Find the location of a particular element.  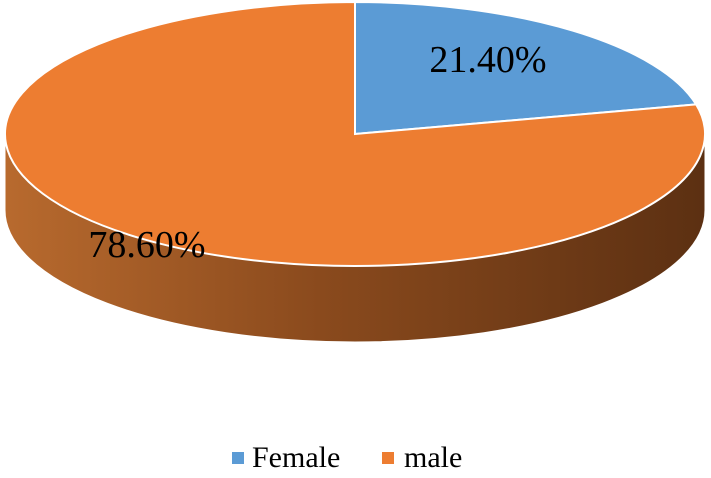

data-label-female: 21.40% is located at coordinates (487, 60).